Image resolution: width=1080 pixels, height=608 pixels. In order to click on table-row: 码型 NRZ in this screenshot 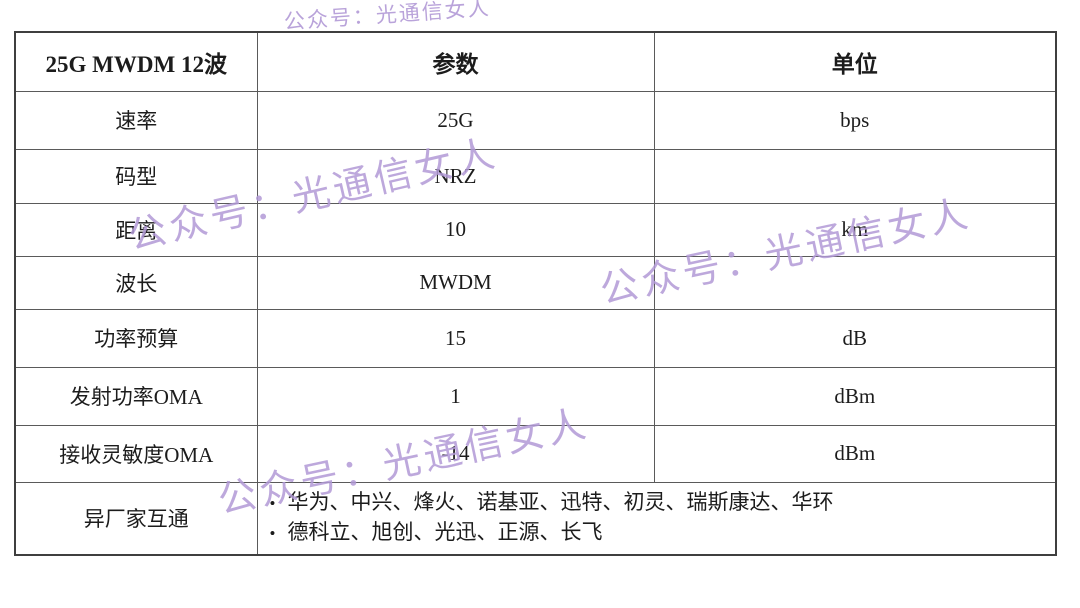, I will do `click(535, 176)`.